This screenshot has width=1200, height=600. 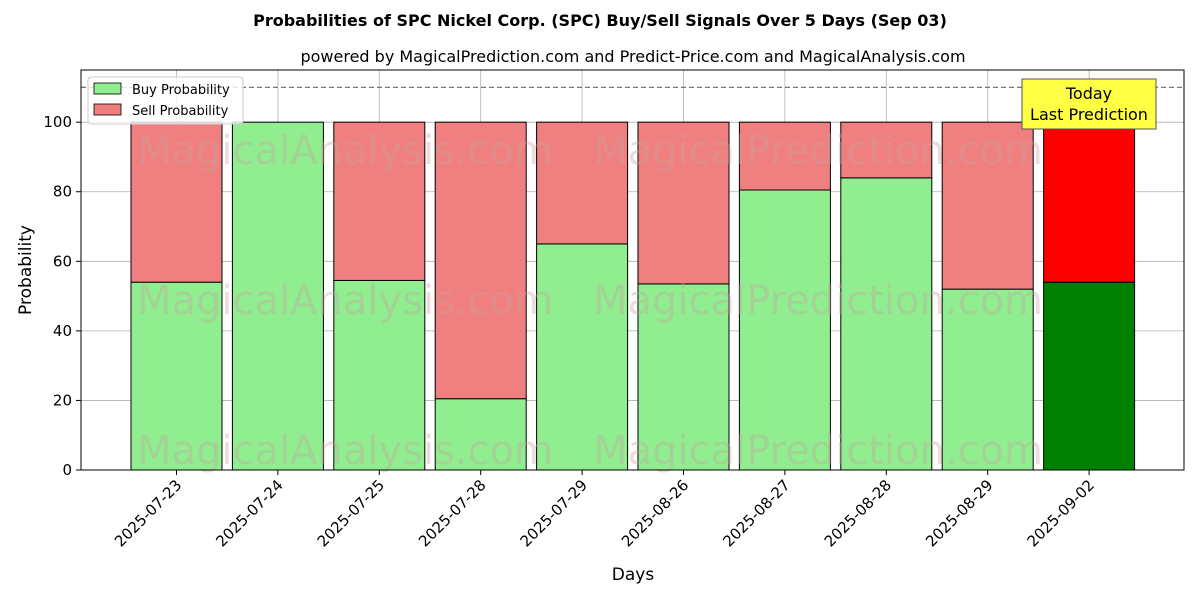 I want to click on today-annotation: Today Last Prediction, so click(x=1089, y=104).